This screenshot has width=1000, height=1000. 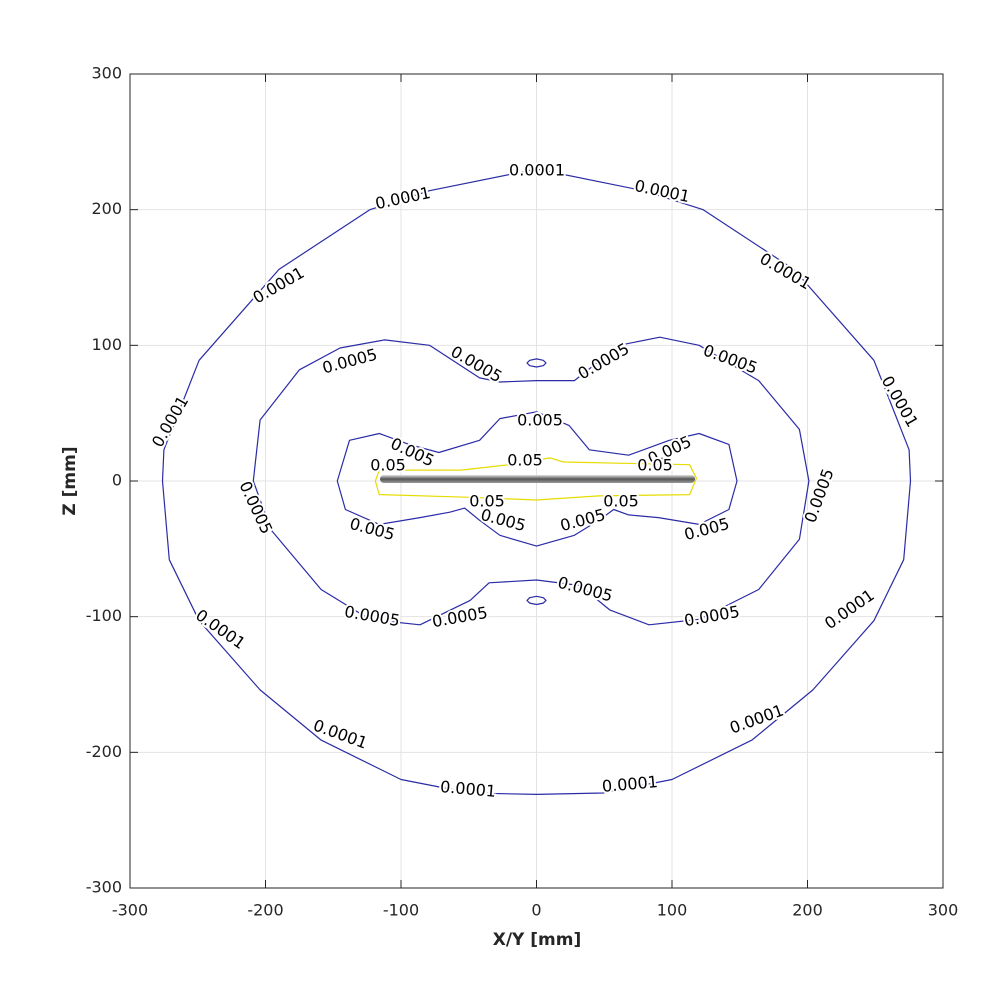 What do you see at coordinates (540, 420) in the screenshot?
I see `contour-label: 0.005` at bounding box center [540, 420].